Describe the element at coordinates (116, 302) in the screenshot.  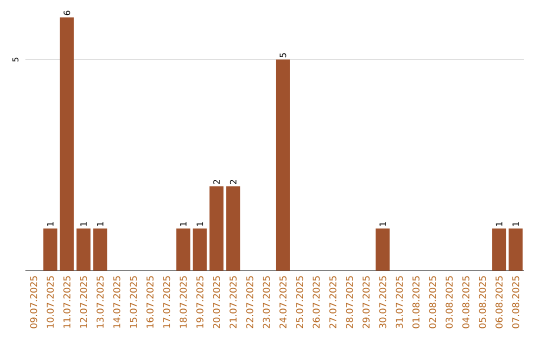
I see `x-tick-label: 14.07.2025` at that location.